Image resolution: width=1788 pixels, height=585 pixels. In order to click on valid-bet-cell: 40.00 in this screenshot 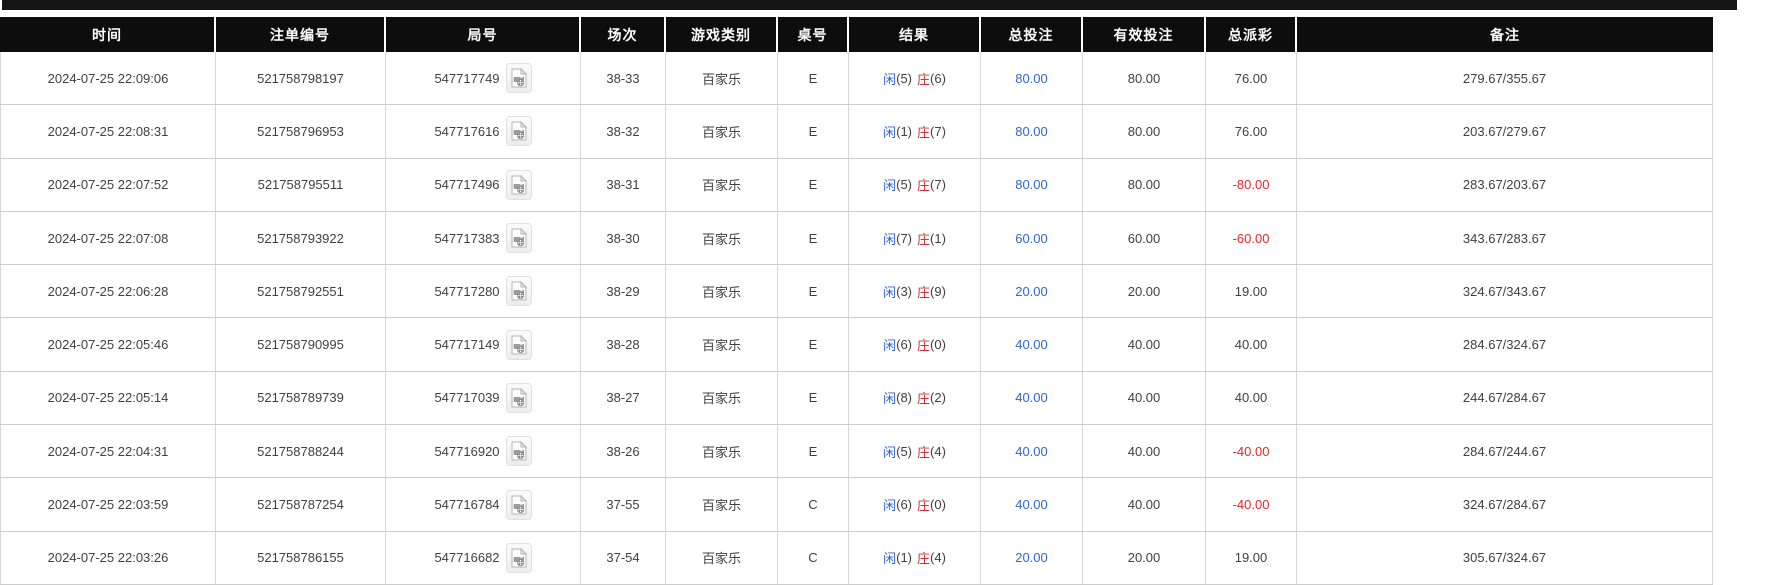, I will do `click(1144, 451)`.